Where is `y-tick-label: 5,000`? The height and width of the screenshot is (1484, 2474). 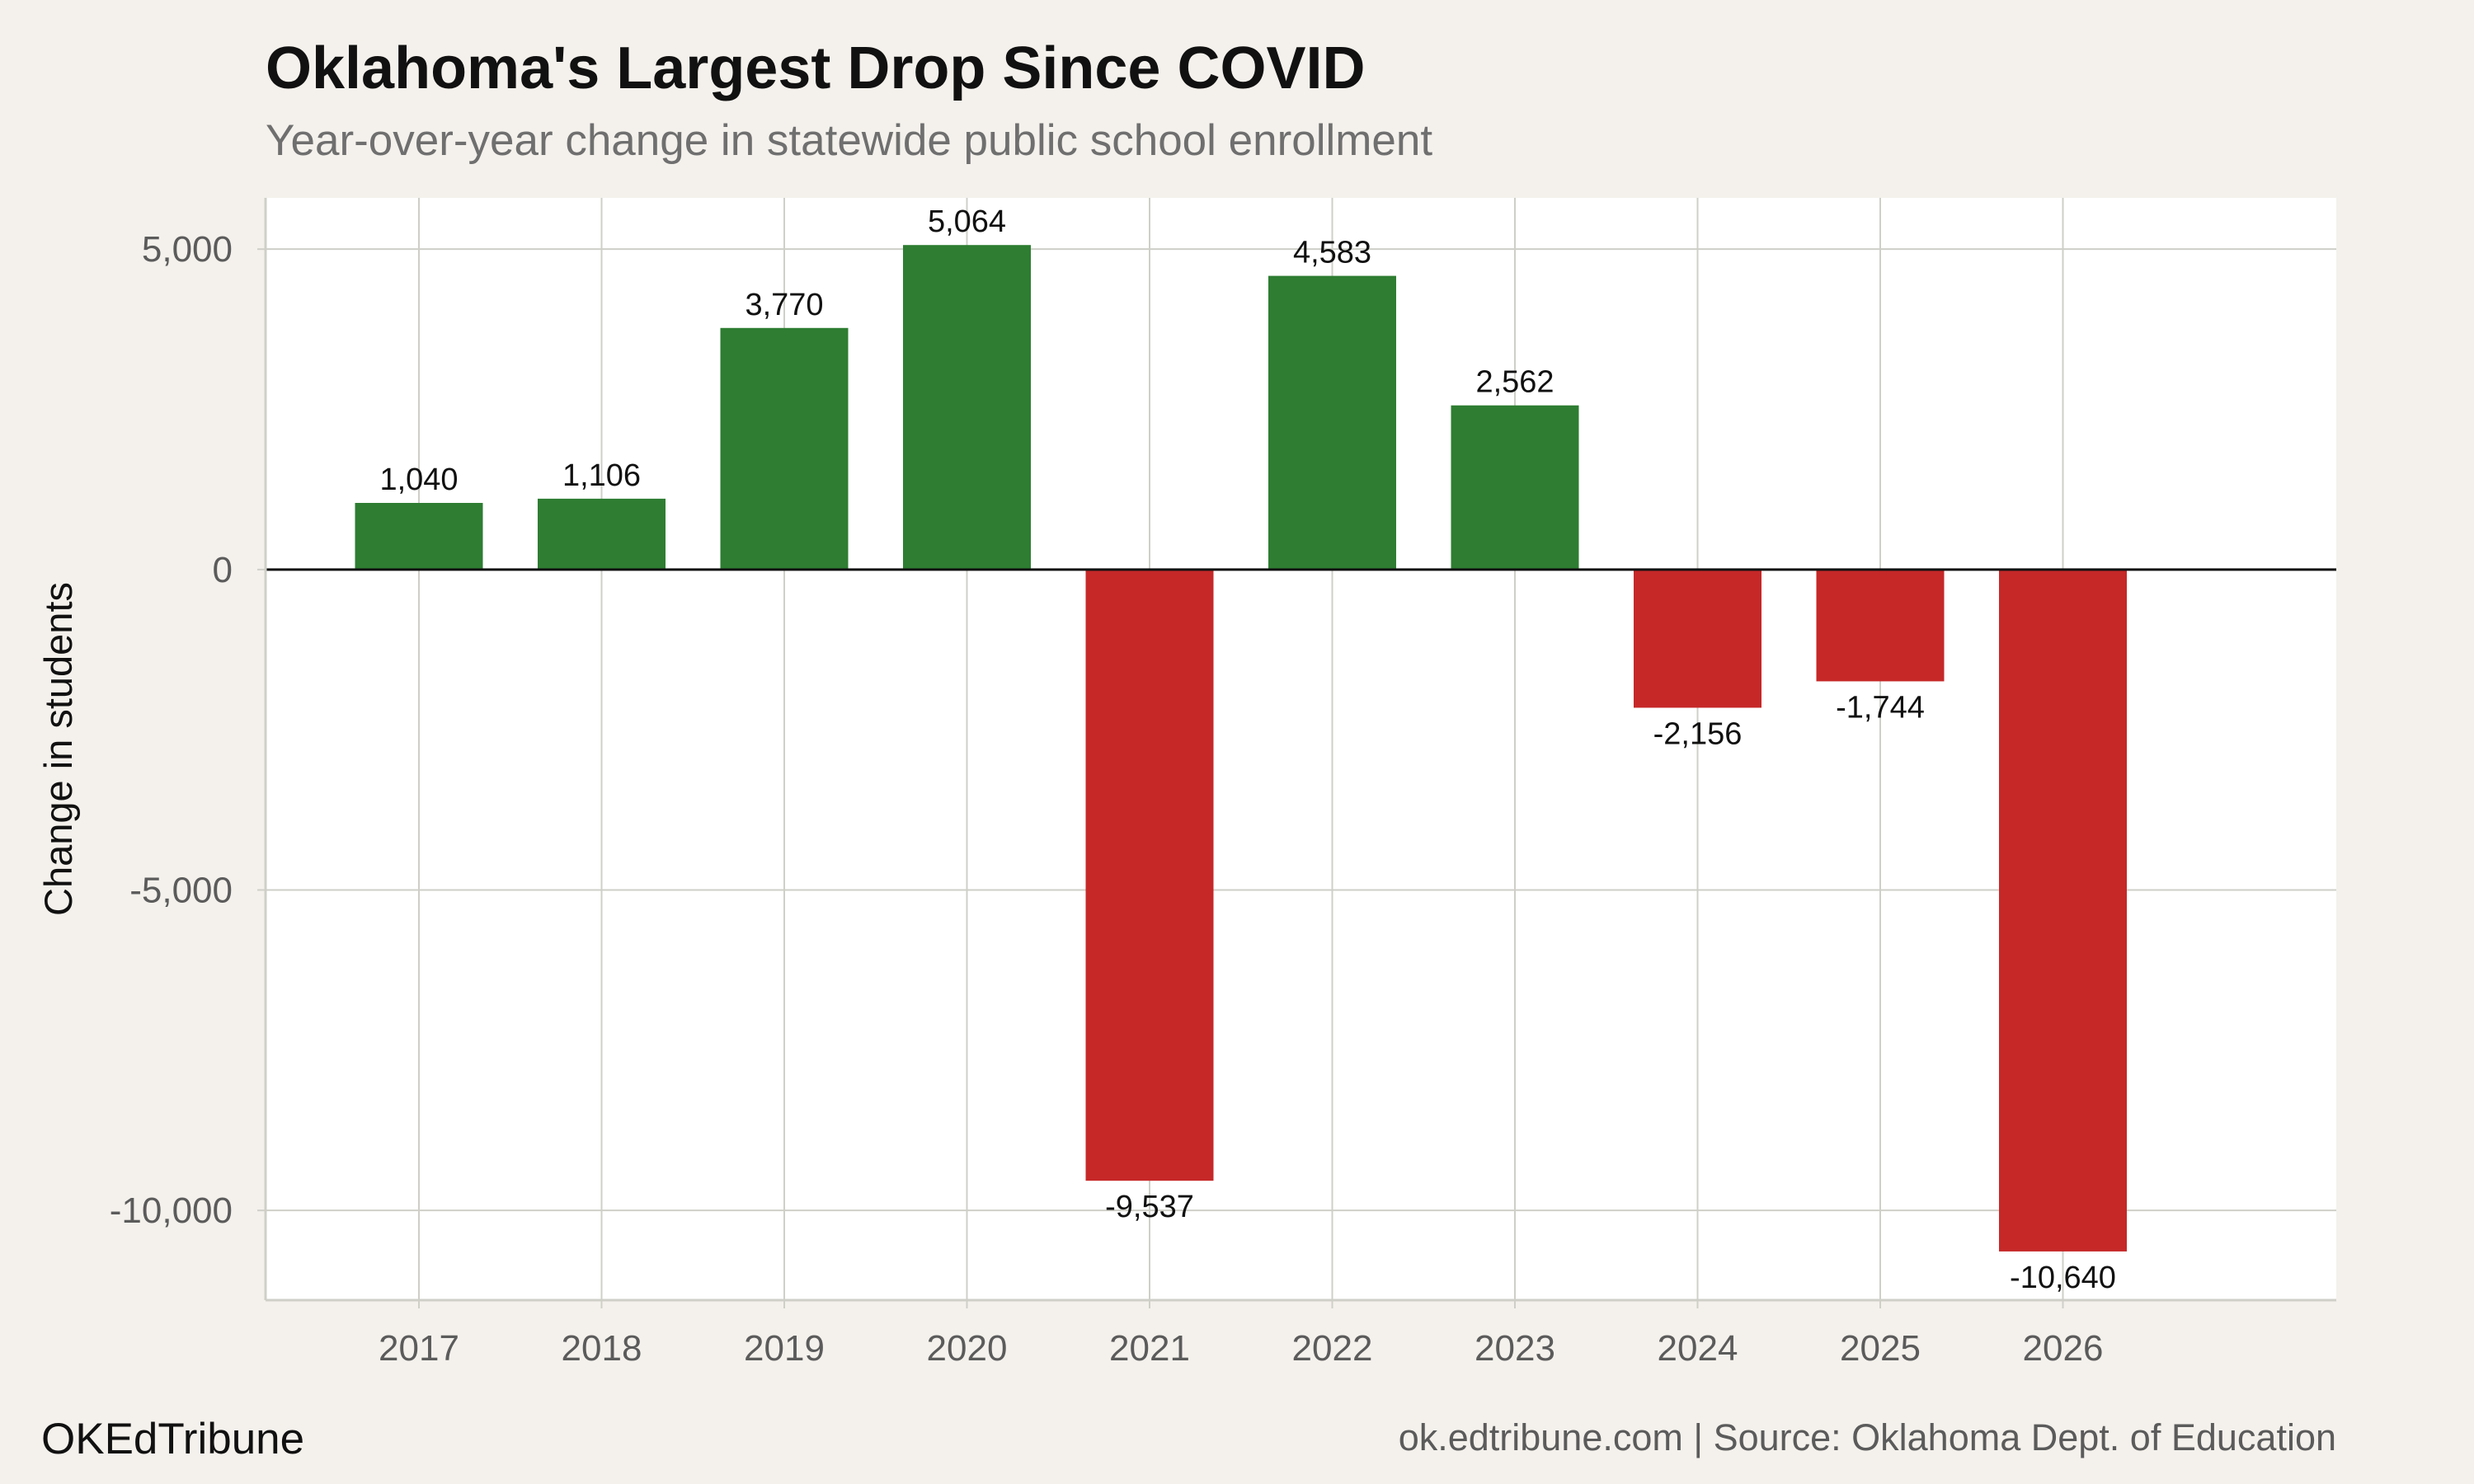 y-tick-label: 5,000 is located at coordinates (187, 249).